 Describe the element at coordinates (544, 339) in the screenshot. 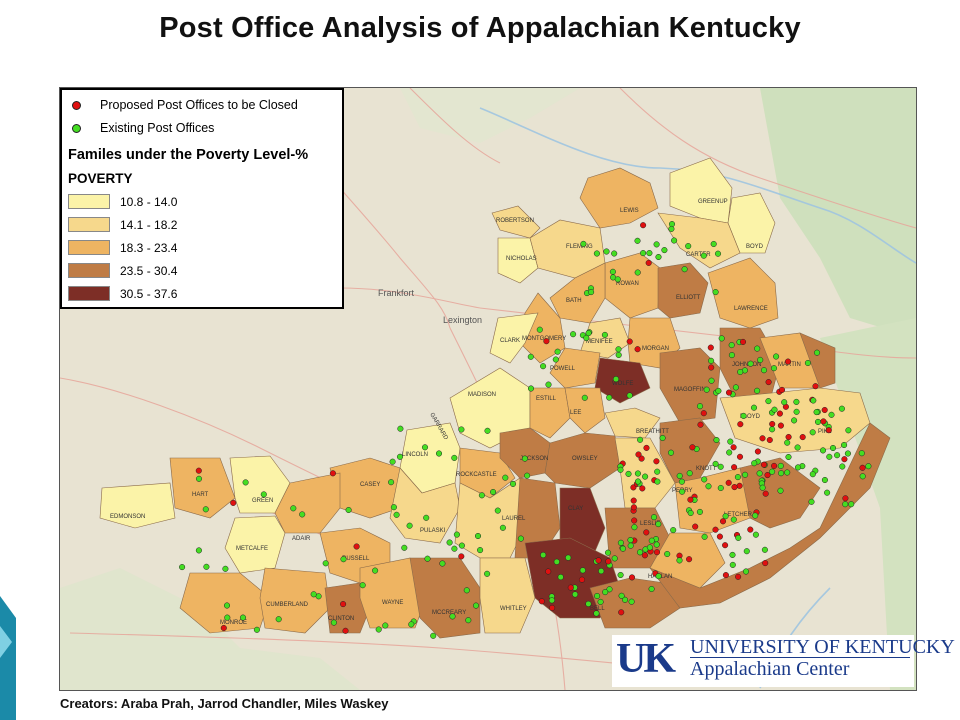

I see `county-label-montgomery: MONTGOMERY` at that location.